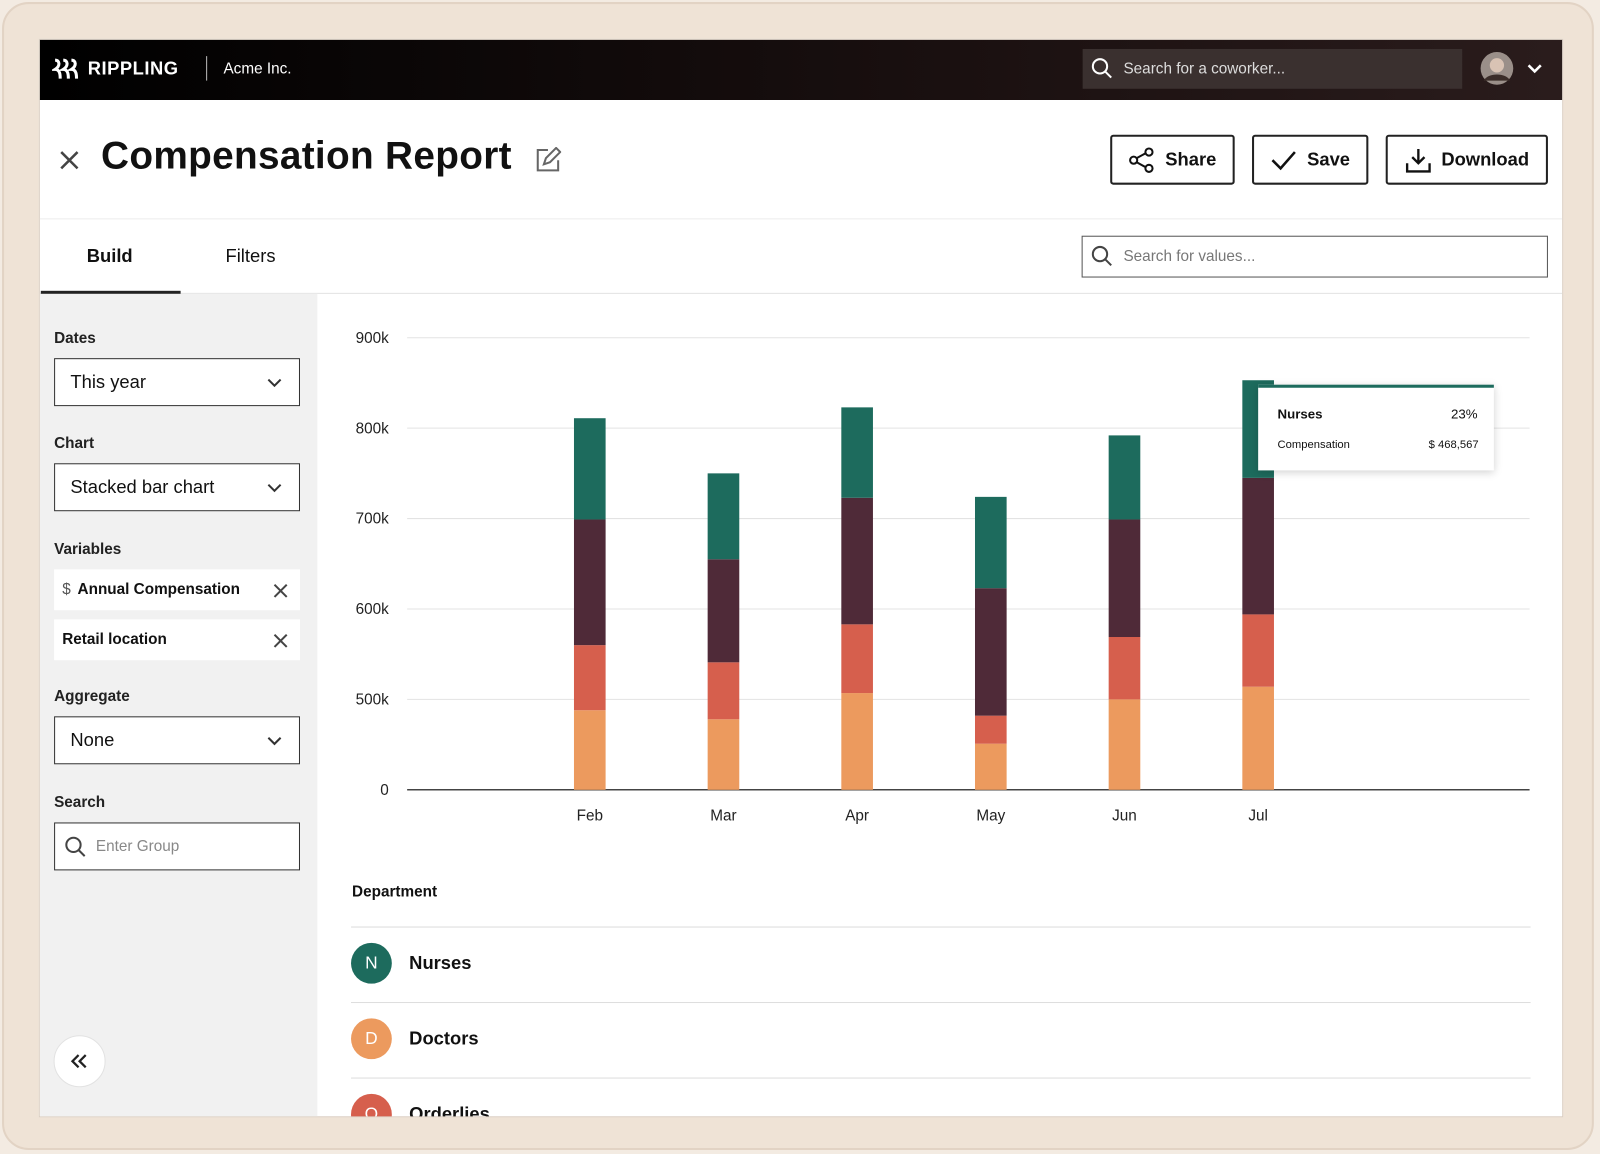 This screenshot has height=1154, width=1600. I want to click on edit-title-button, so click(548, 160).